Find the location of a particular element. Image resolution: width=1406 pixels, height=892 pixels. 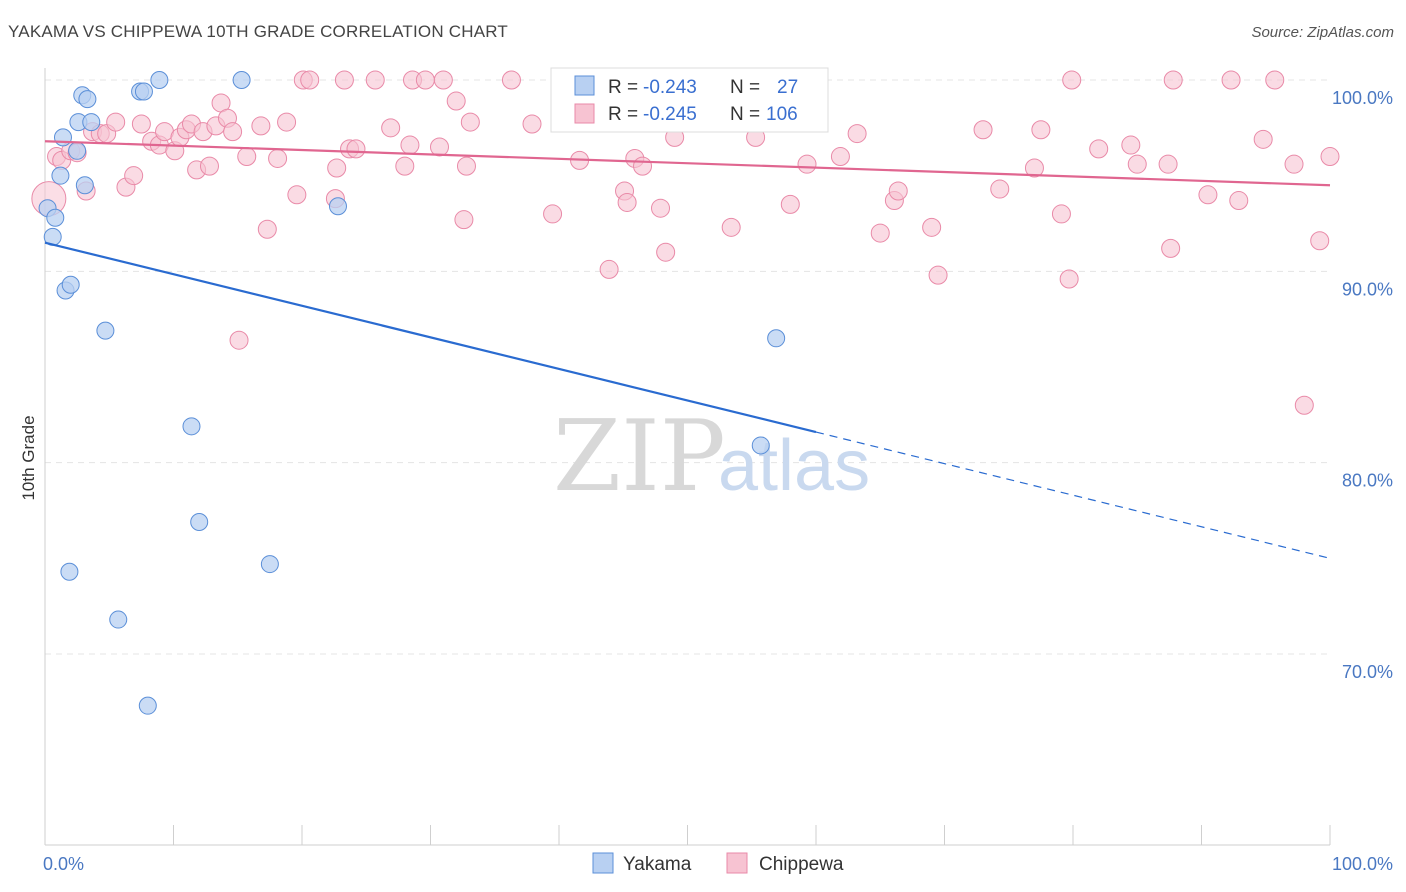

x-tick-labels: 0.0% 100.0% is located at coordinates (718, 864).